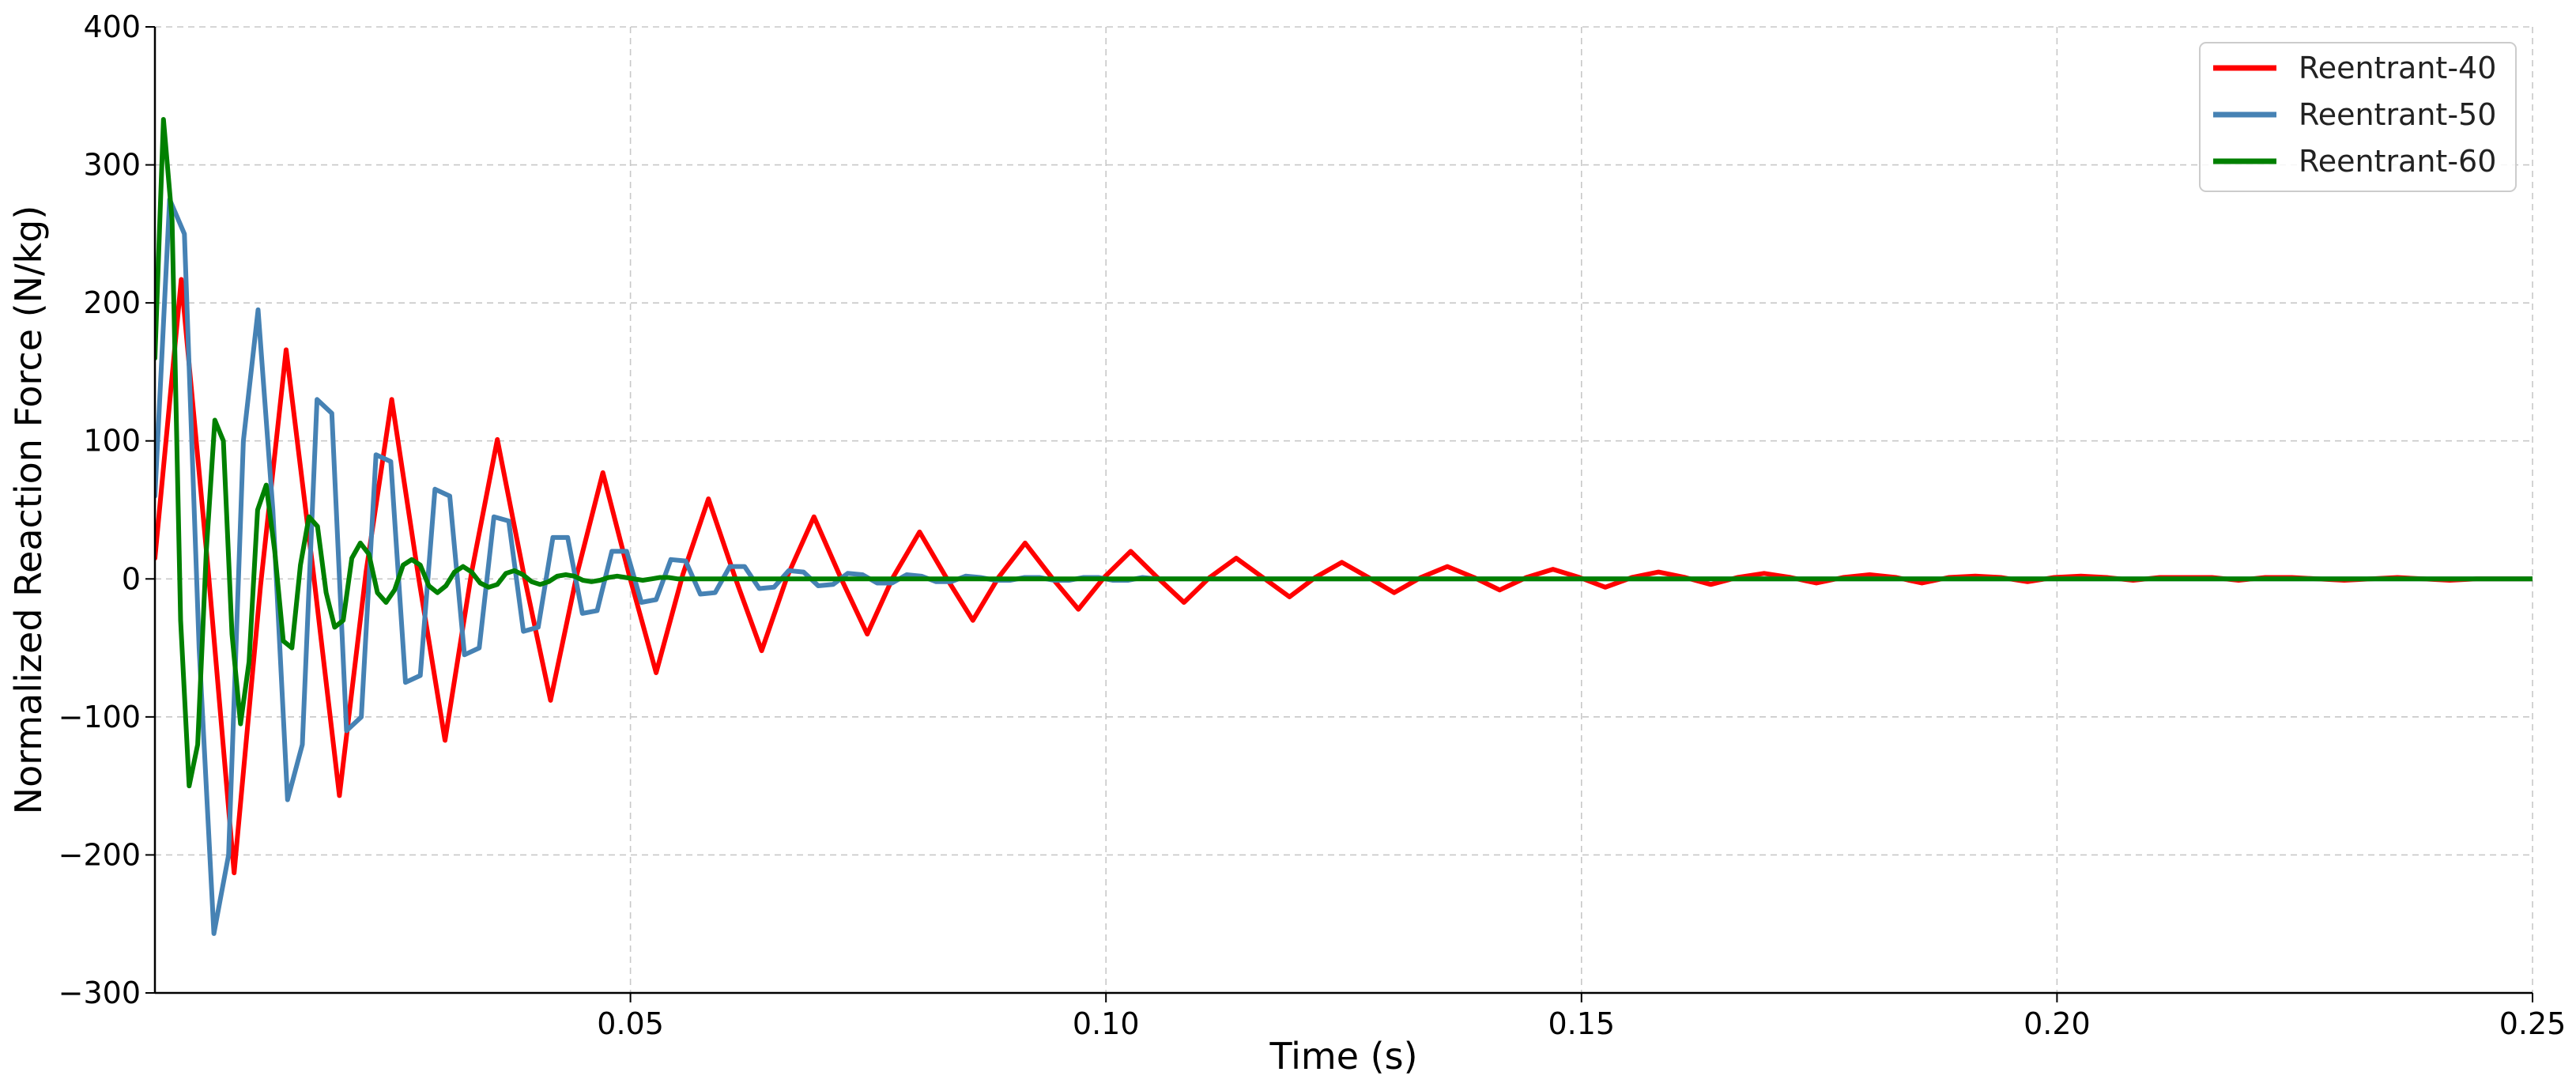 This screenshot has width=2576, height=1087. I want to click on legend: Reentrant-40 Reentrant-50 Reentrant-60, so click(2358, 117).